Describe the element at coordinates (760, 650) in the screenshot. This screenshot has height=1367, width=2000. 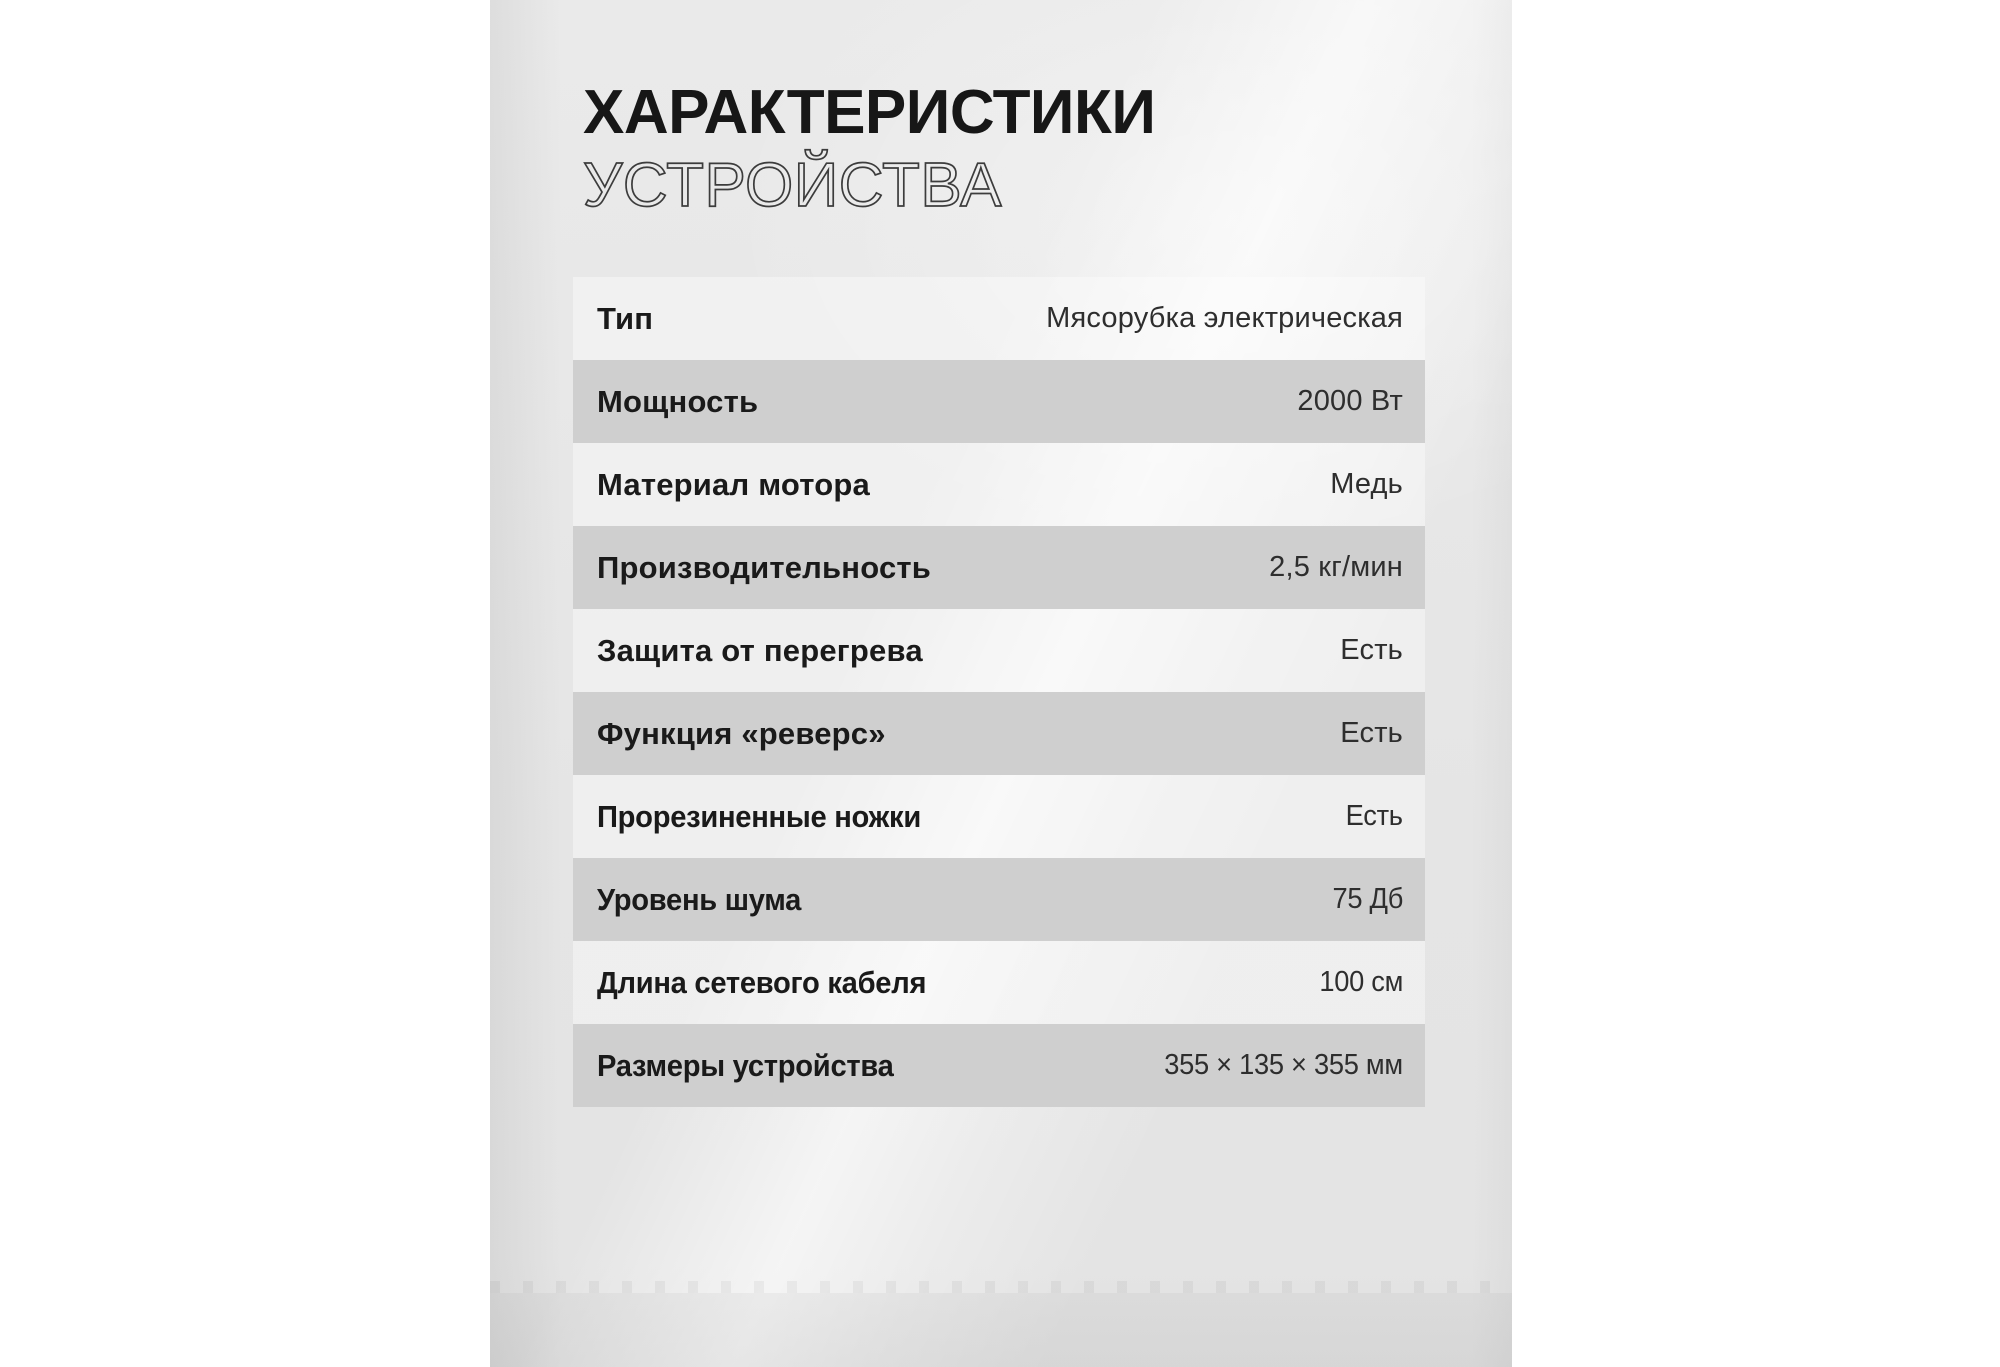
I see `spec-label: Защита от перегрева` at that location.